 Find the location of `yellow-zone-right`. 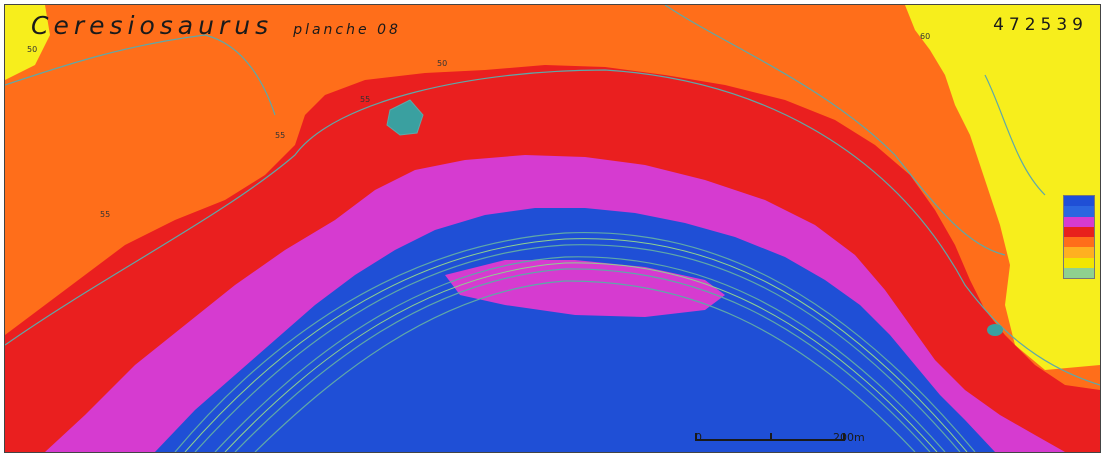

yellow-zone-right is located at coordinates (1002, 187).